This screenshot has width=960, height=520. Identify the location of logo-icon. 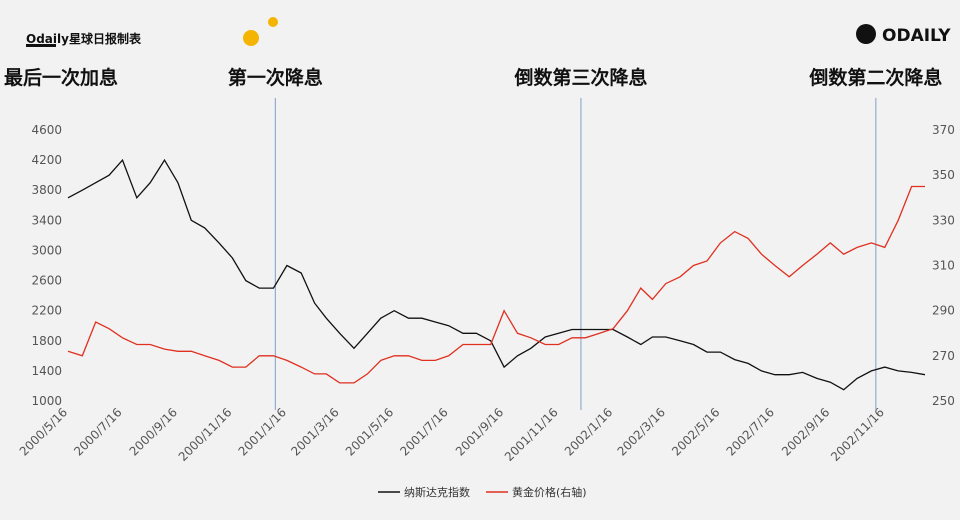
(866, 34).